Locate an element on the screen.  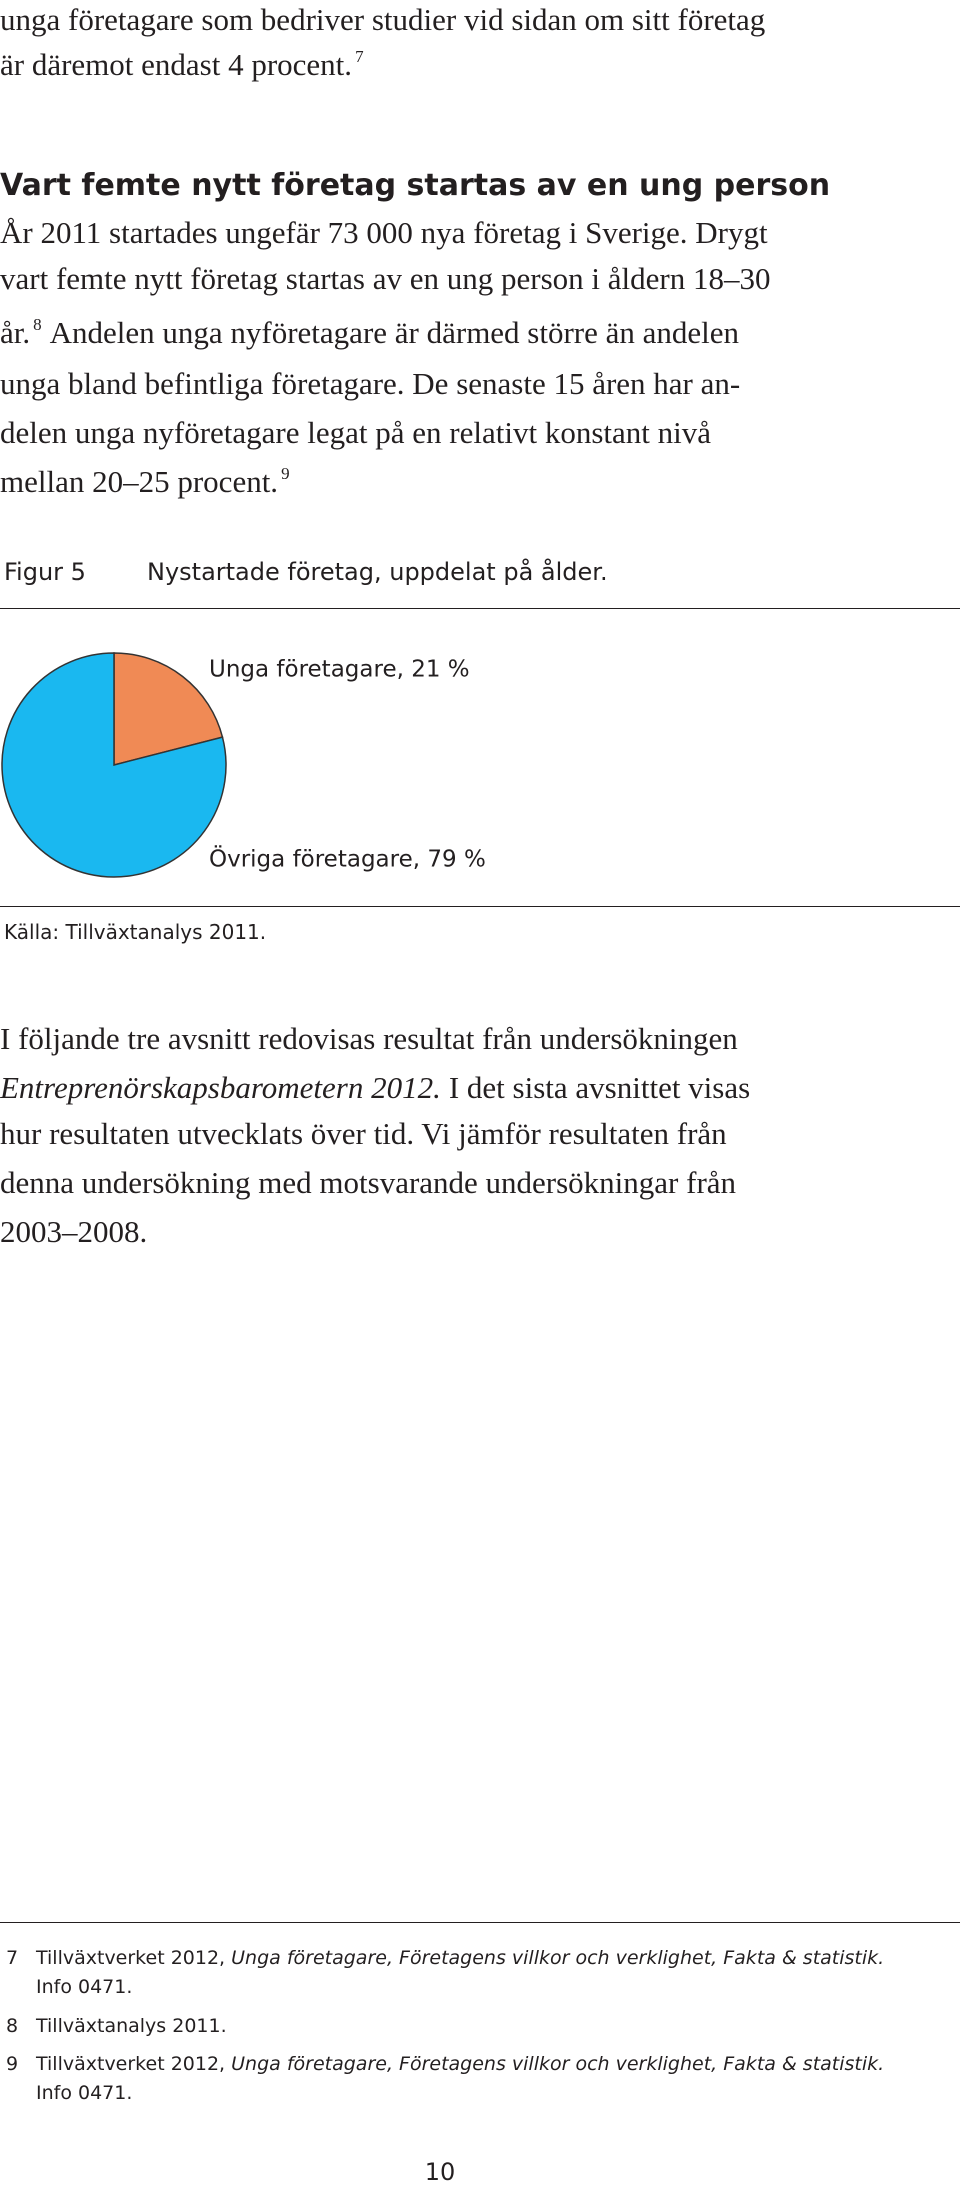
text: 2003–2008. is located at coordinates (74, 1231).